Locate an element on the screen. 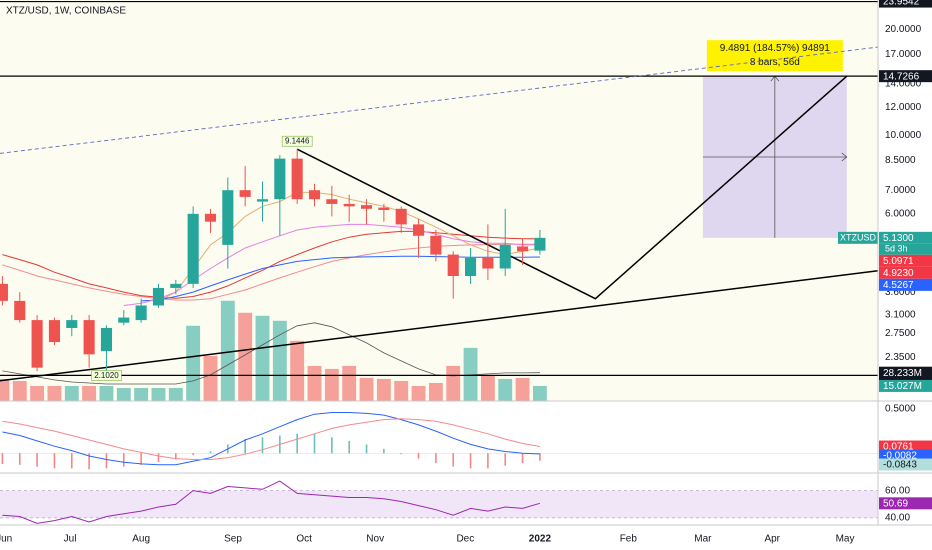 The image size is (932, 550). chart-title: XTZ/USD, 1W, COINBASE is located at coordinates (66, 11).